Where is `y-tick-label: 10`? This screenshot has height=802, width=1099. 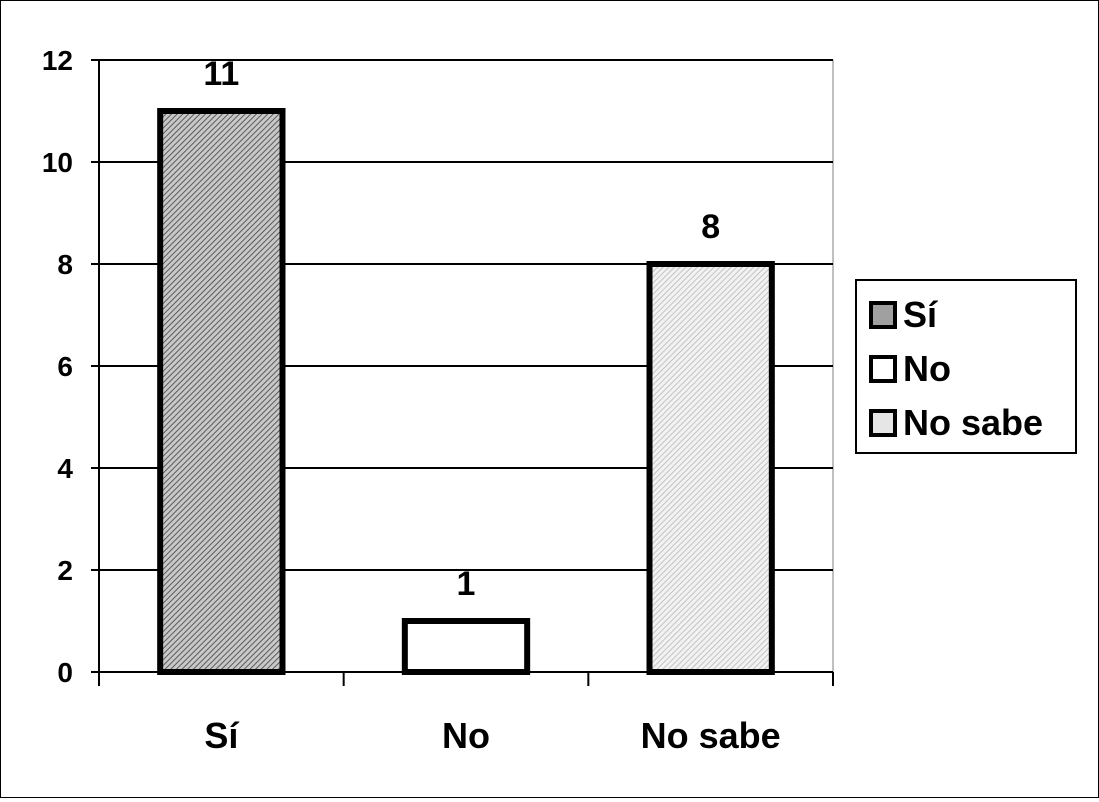 y-tick-label: 10 is located at coordinates (57, 162).